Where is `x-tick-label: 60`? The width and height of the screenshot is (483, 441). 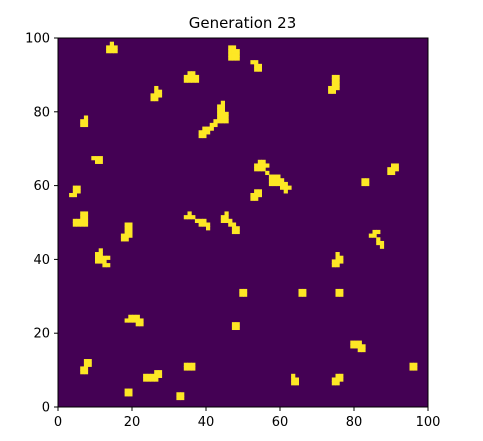 x-tick-label: 60 is located at coordinates (280, 422).